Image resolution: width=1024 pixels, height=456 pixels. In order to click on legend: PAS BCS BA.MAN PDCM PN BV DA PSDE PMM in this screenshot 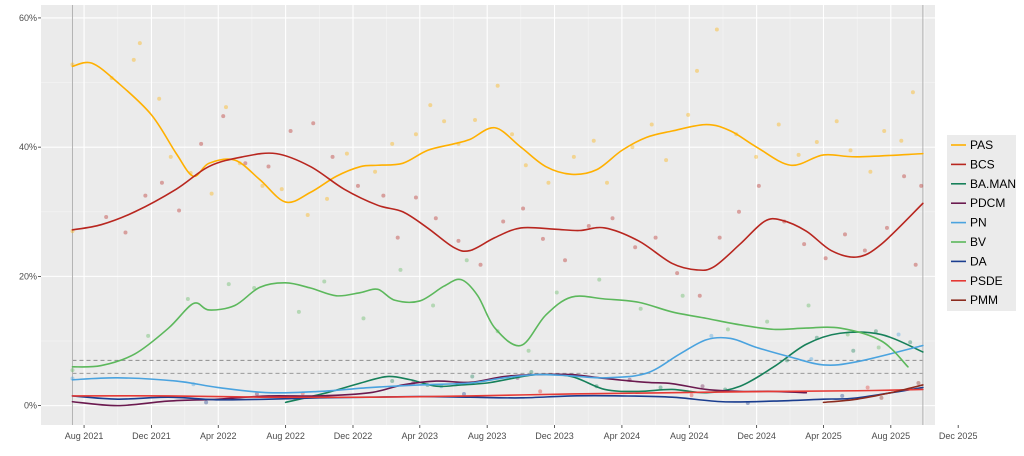, I will do `click(981, 223)`.